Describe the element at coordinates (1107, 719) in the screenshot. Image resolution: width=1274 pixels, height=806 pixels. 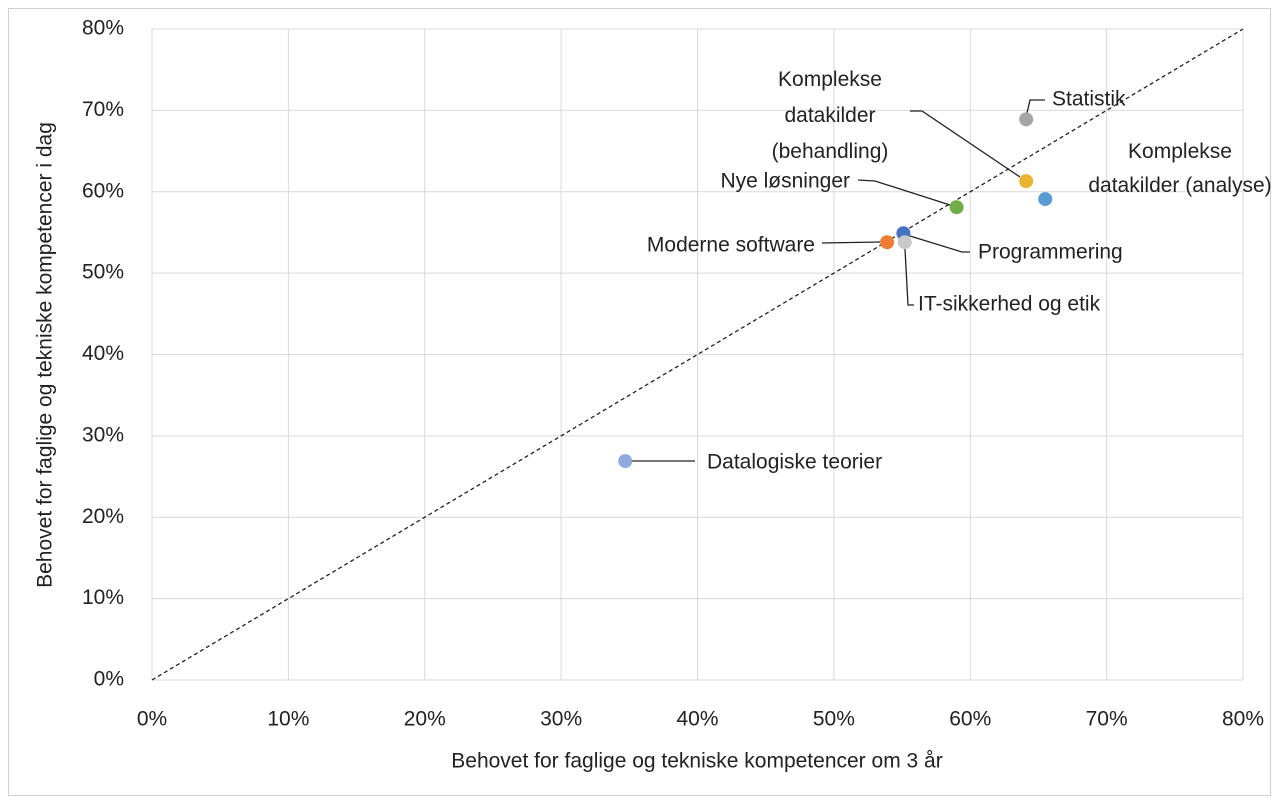
I see `x-tick-label: 70%` at that location.